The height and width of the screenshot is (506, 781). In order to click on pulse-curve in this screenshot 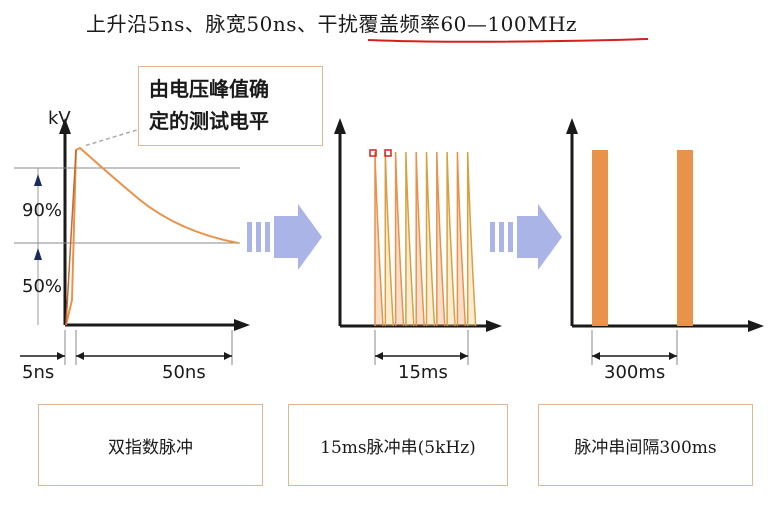, I will do `click(152, 236)`.